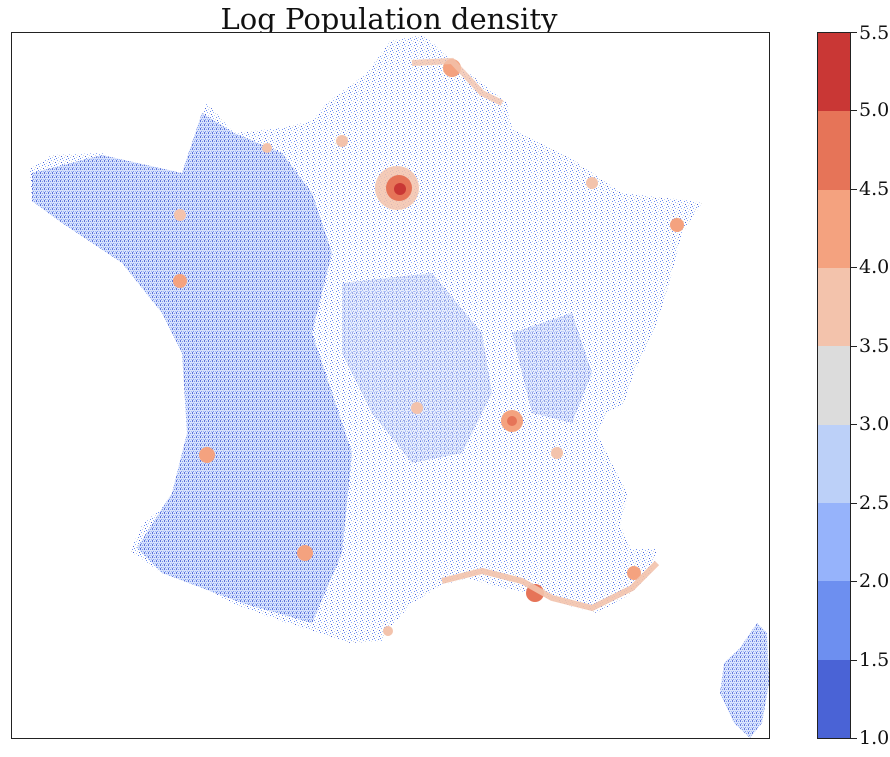 Image resolution: width=890 pixels, height=757 pixels. What do you see at coordinates (634, 573) in the screenshot?
I see `nice-hotspot` at bounding box center [634, 573].